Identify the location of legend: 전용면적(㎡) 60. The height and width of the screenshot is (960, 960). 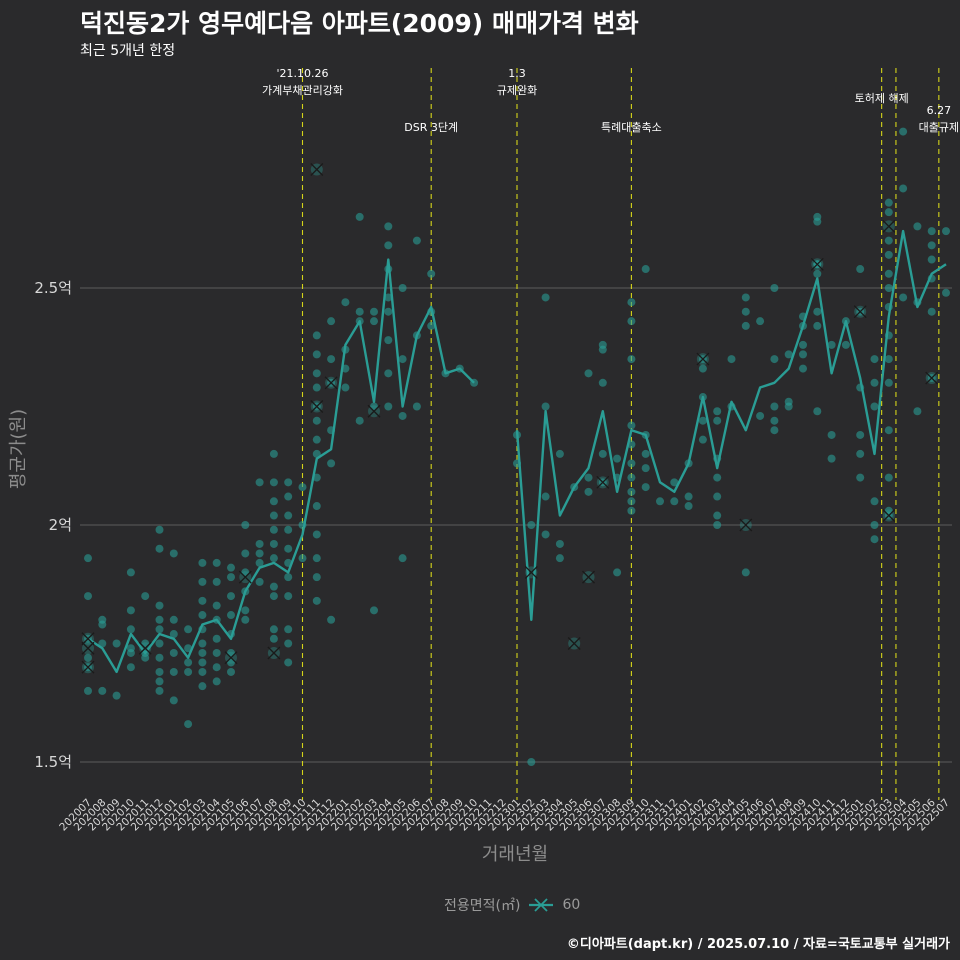
(512, 905).